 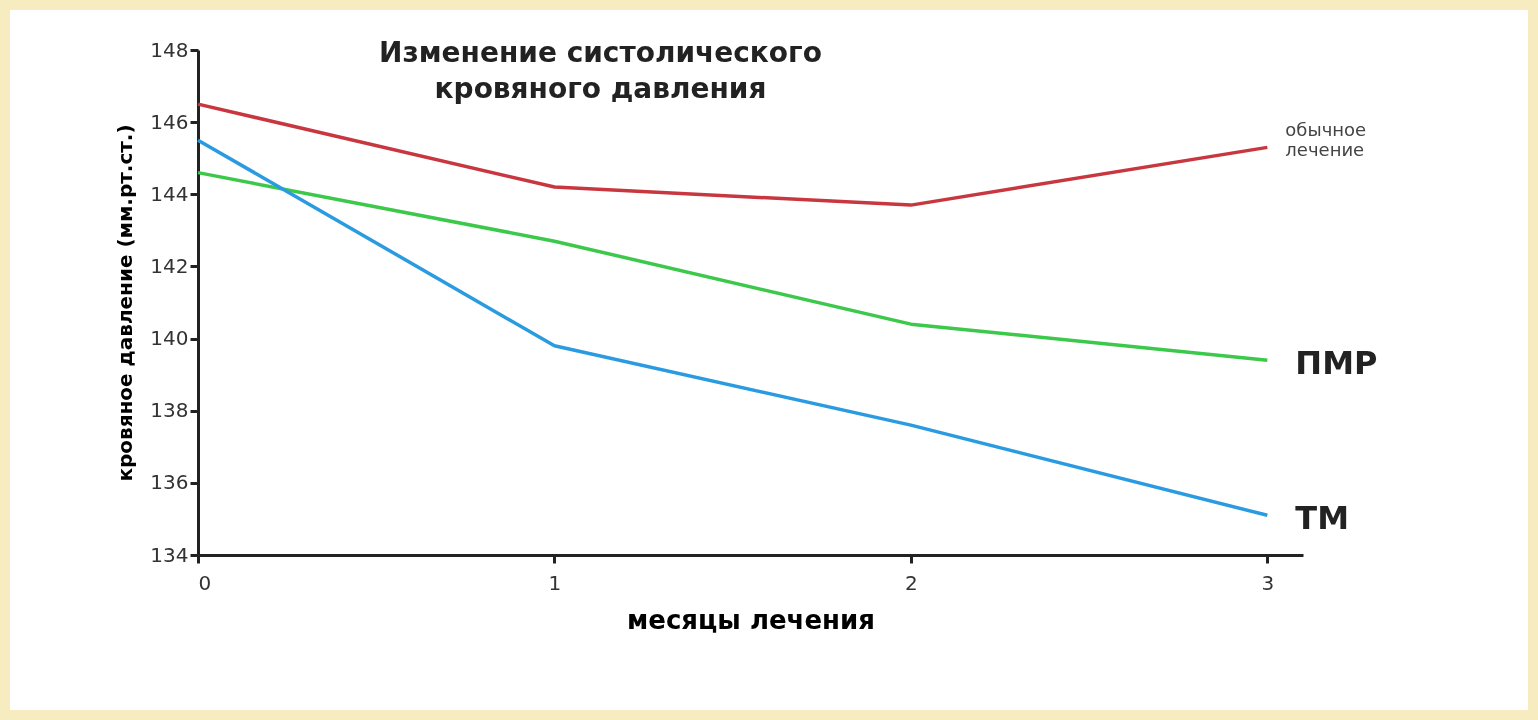 What do you see at coordinates (169, 49) in the screenshot?
I see `y-tick-label: 148` at bounding box center [169, 49].